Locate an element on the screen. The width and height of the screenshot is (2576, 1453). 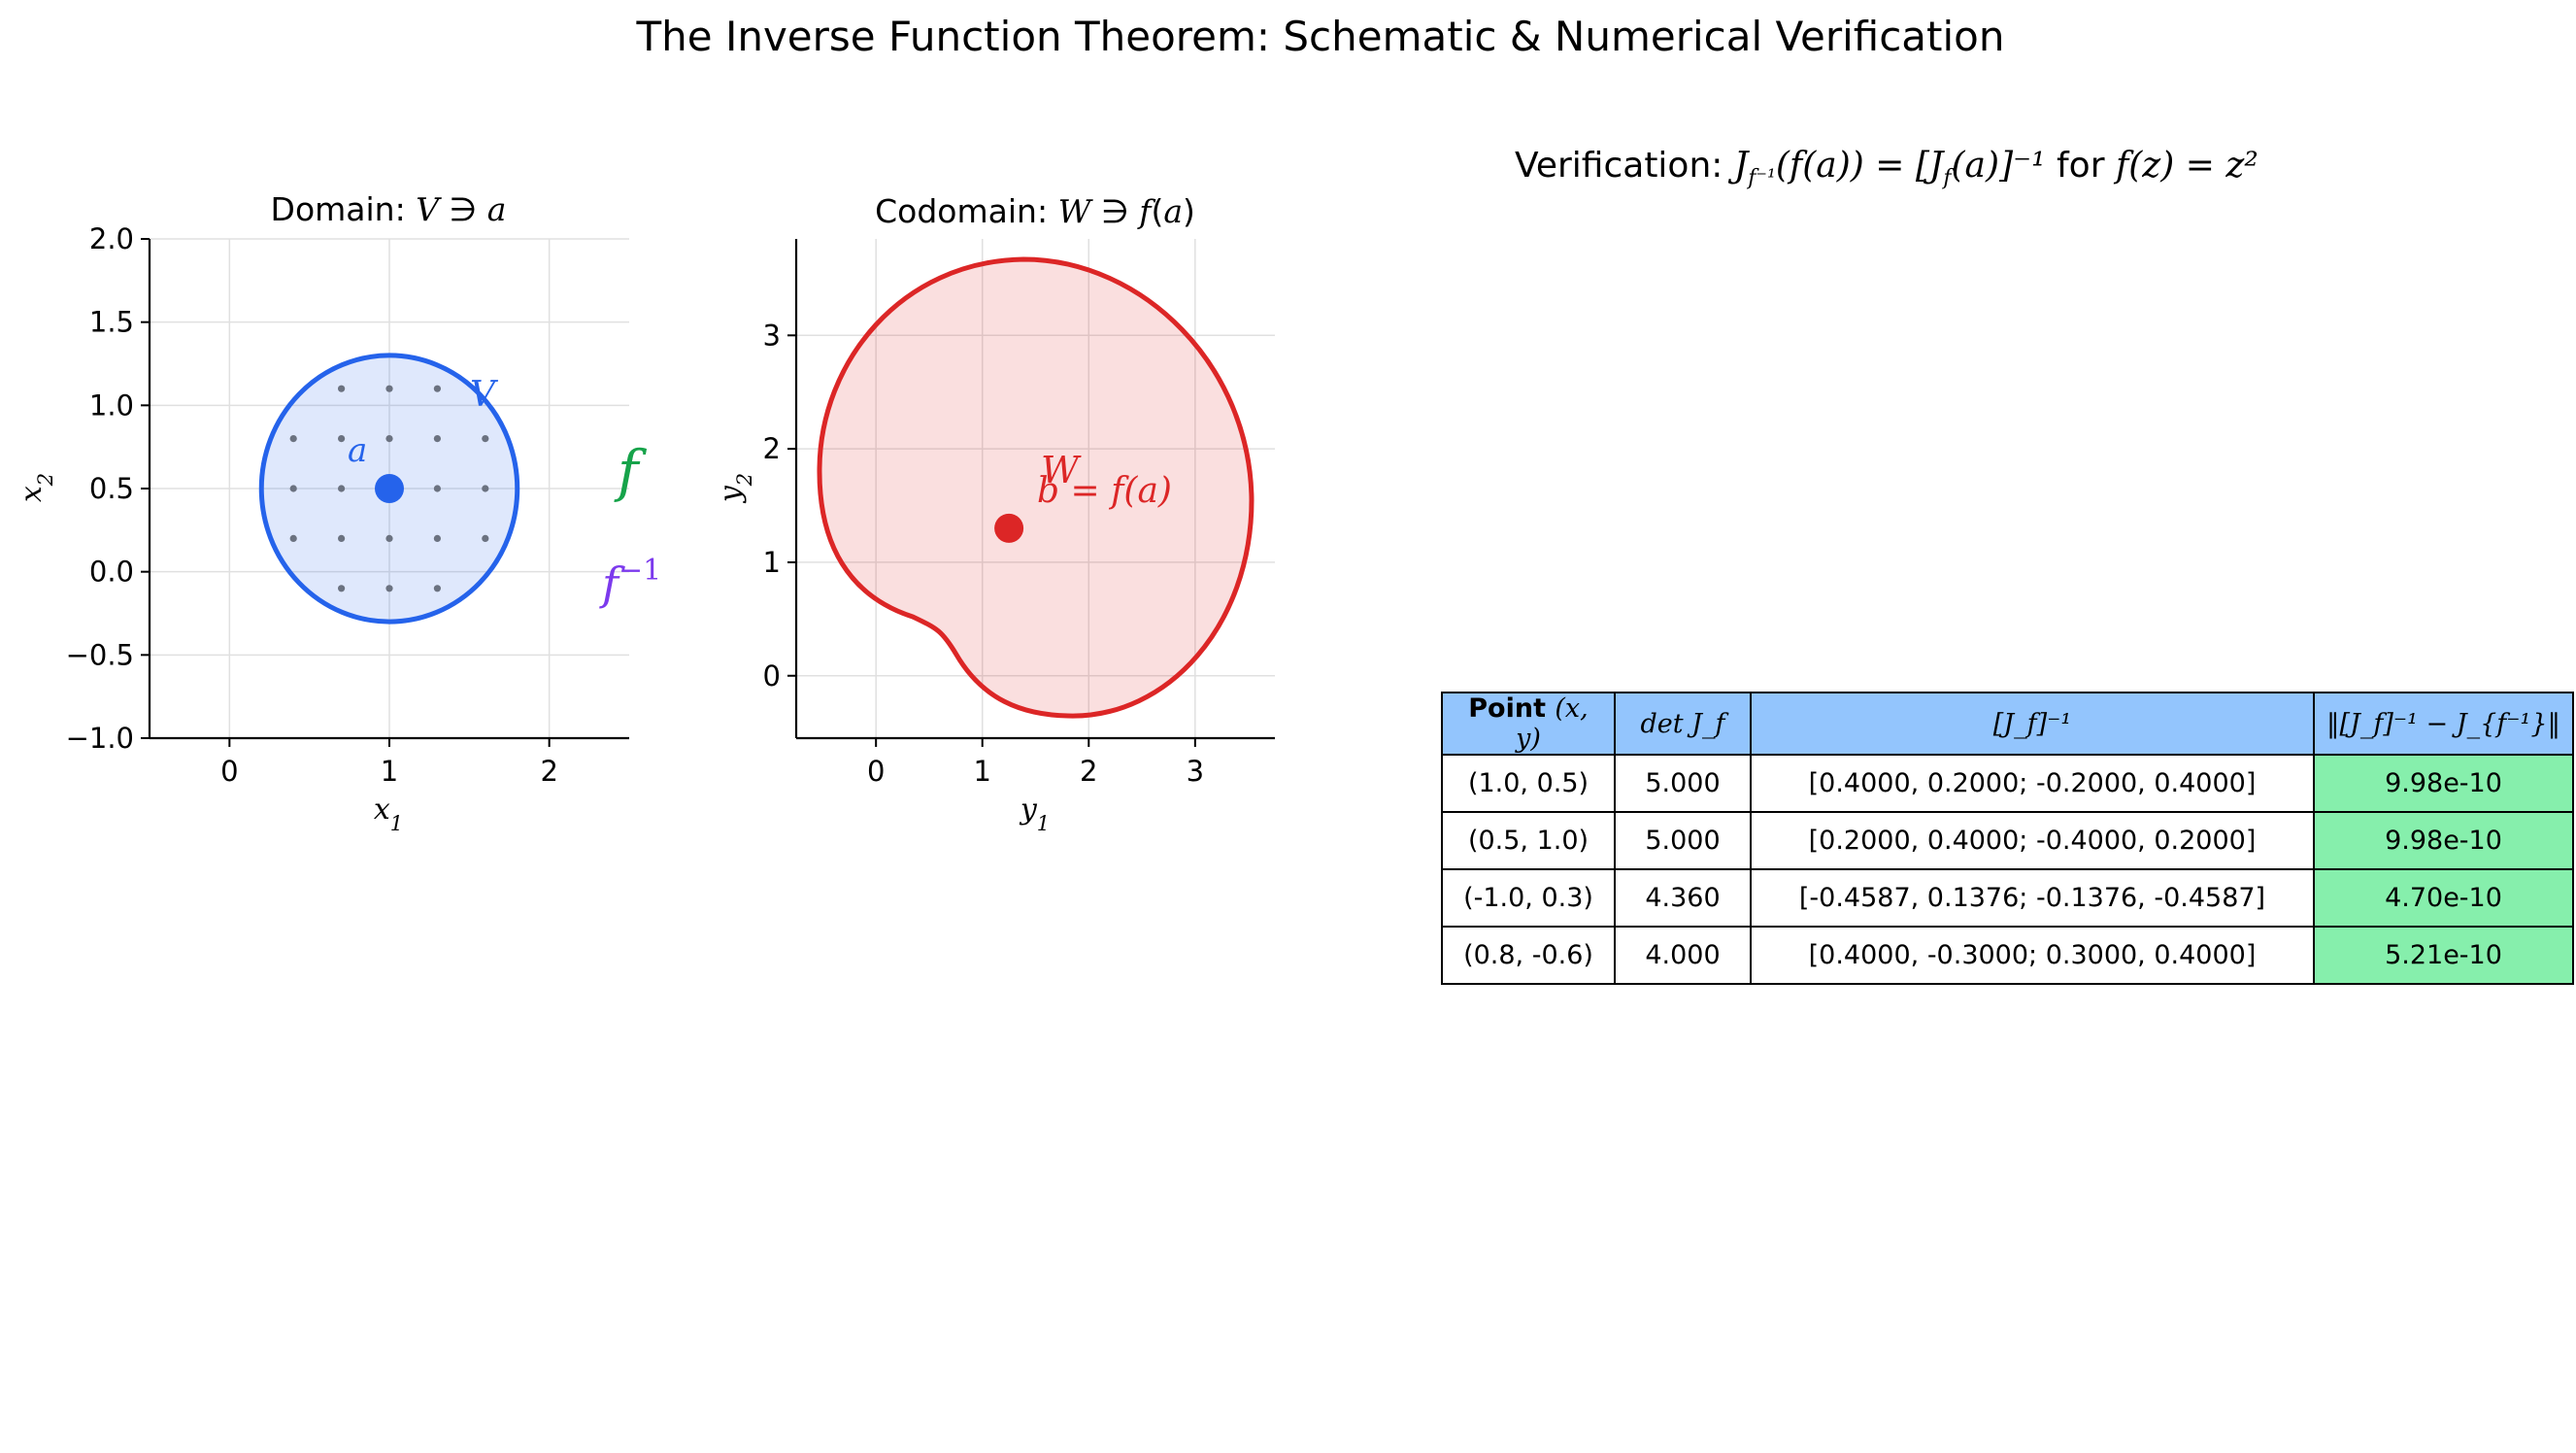
cell-det: 4.000 is located at coordinates (1683, 956).